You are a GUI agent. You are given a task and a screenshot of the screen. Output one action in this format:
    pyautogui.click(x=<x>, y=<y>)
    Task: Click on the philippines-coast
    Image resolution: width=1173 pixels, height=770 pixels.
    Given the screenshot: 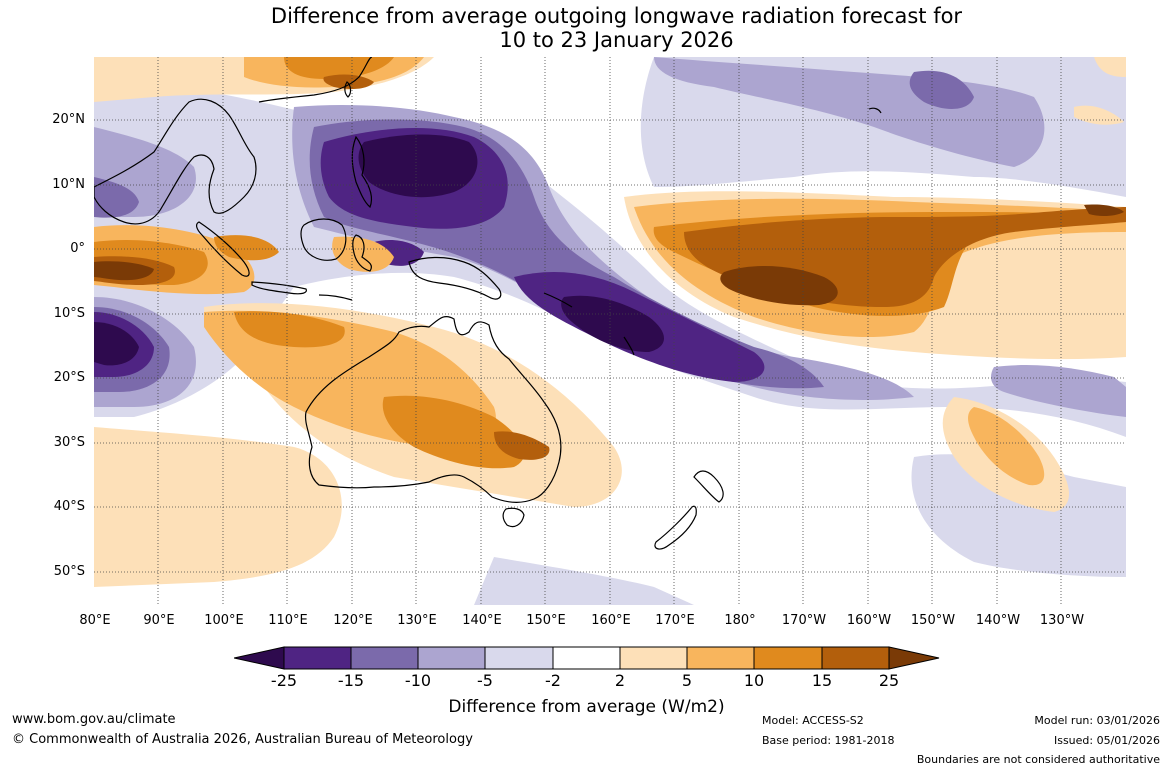 What is the action you would take?
    pyautogui.click(x=362, y=171)
    